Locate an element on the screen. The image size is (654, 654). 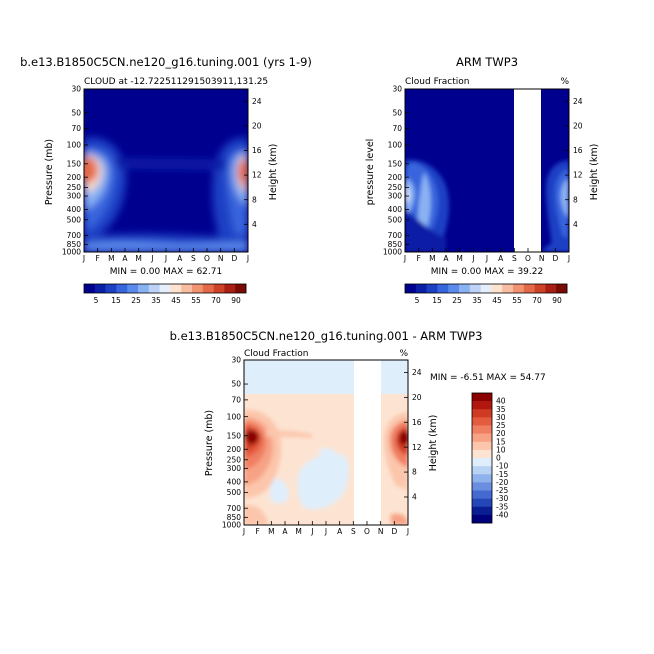
height-tick-label: 12 is located at coordinates (417, 447).